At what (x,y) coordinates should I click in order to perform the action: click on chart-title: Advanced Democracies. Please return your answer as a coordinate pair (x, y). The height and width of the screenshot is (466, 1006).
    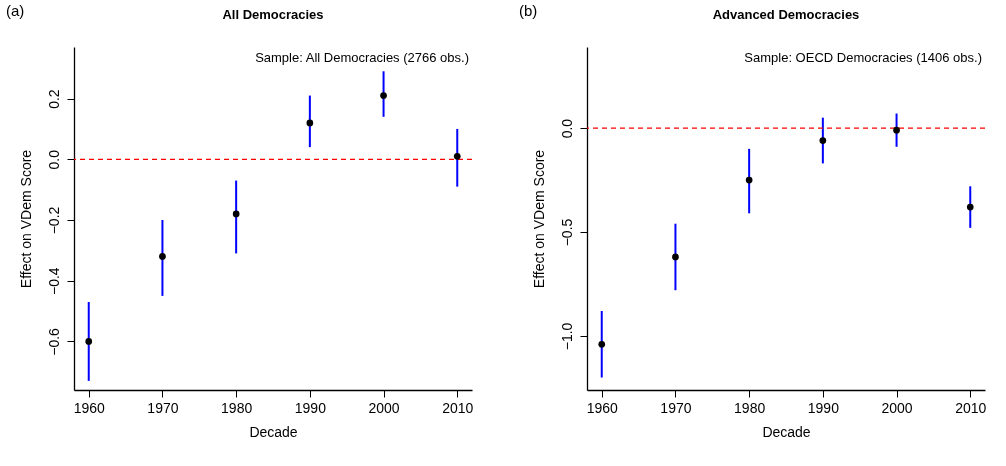
    Looking at the image, I should click on (786, 14).